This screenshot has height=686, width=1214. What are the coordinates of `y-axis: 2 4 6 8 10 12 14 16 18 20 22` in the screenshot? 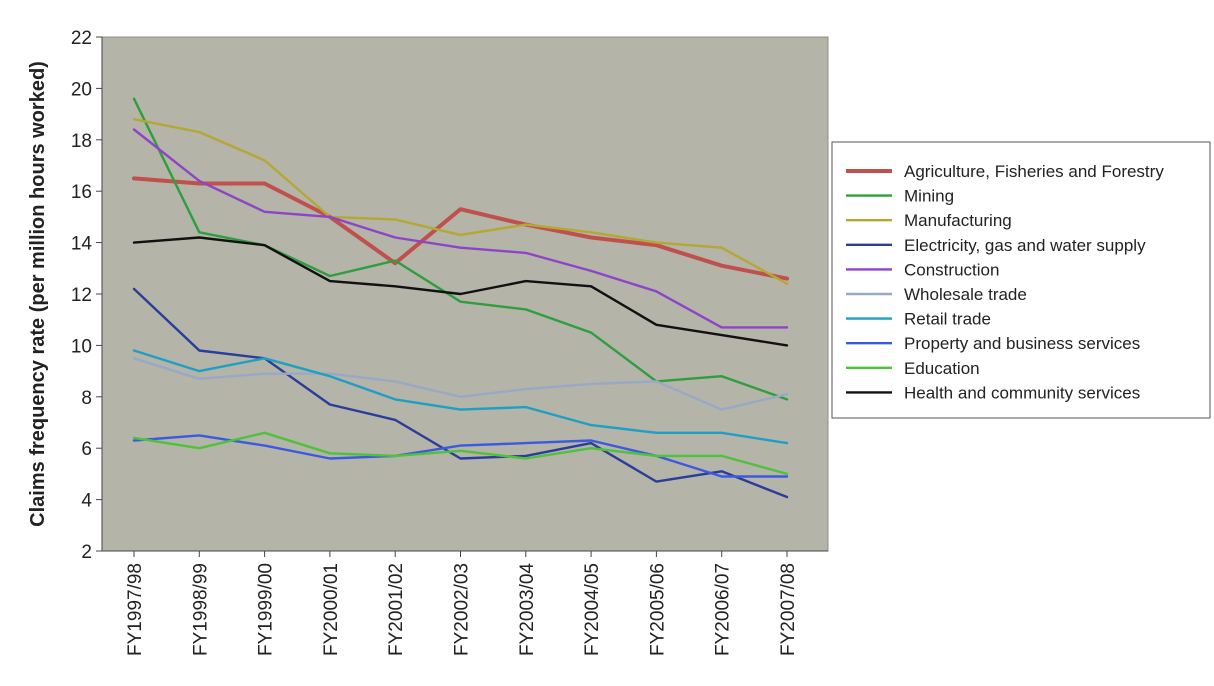 It's located at (87, 295).